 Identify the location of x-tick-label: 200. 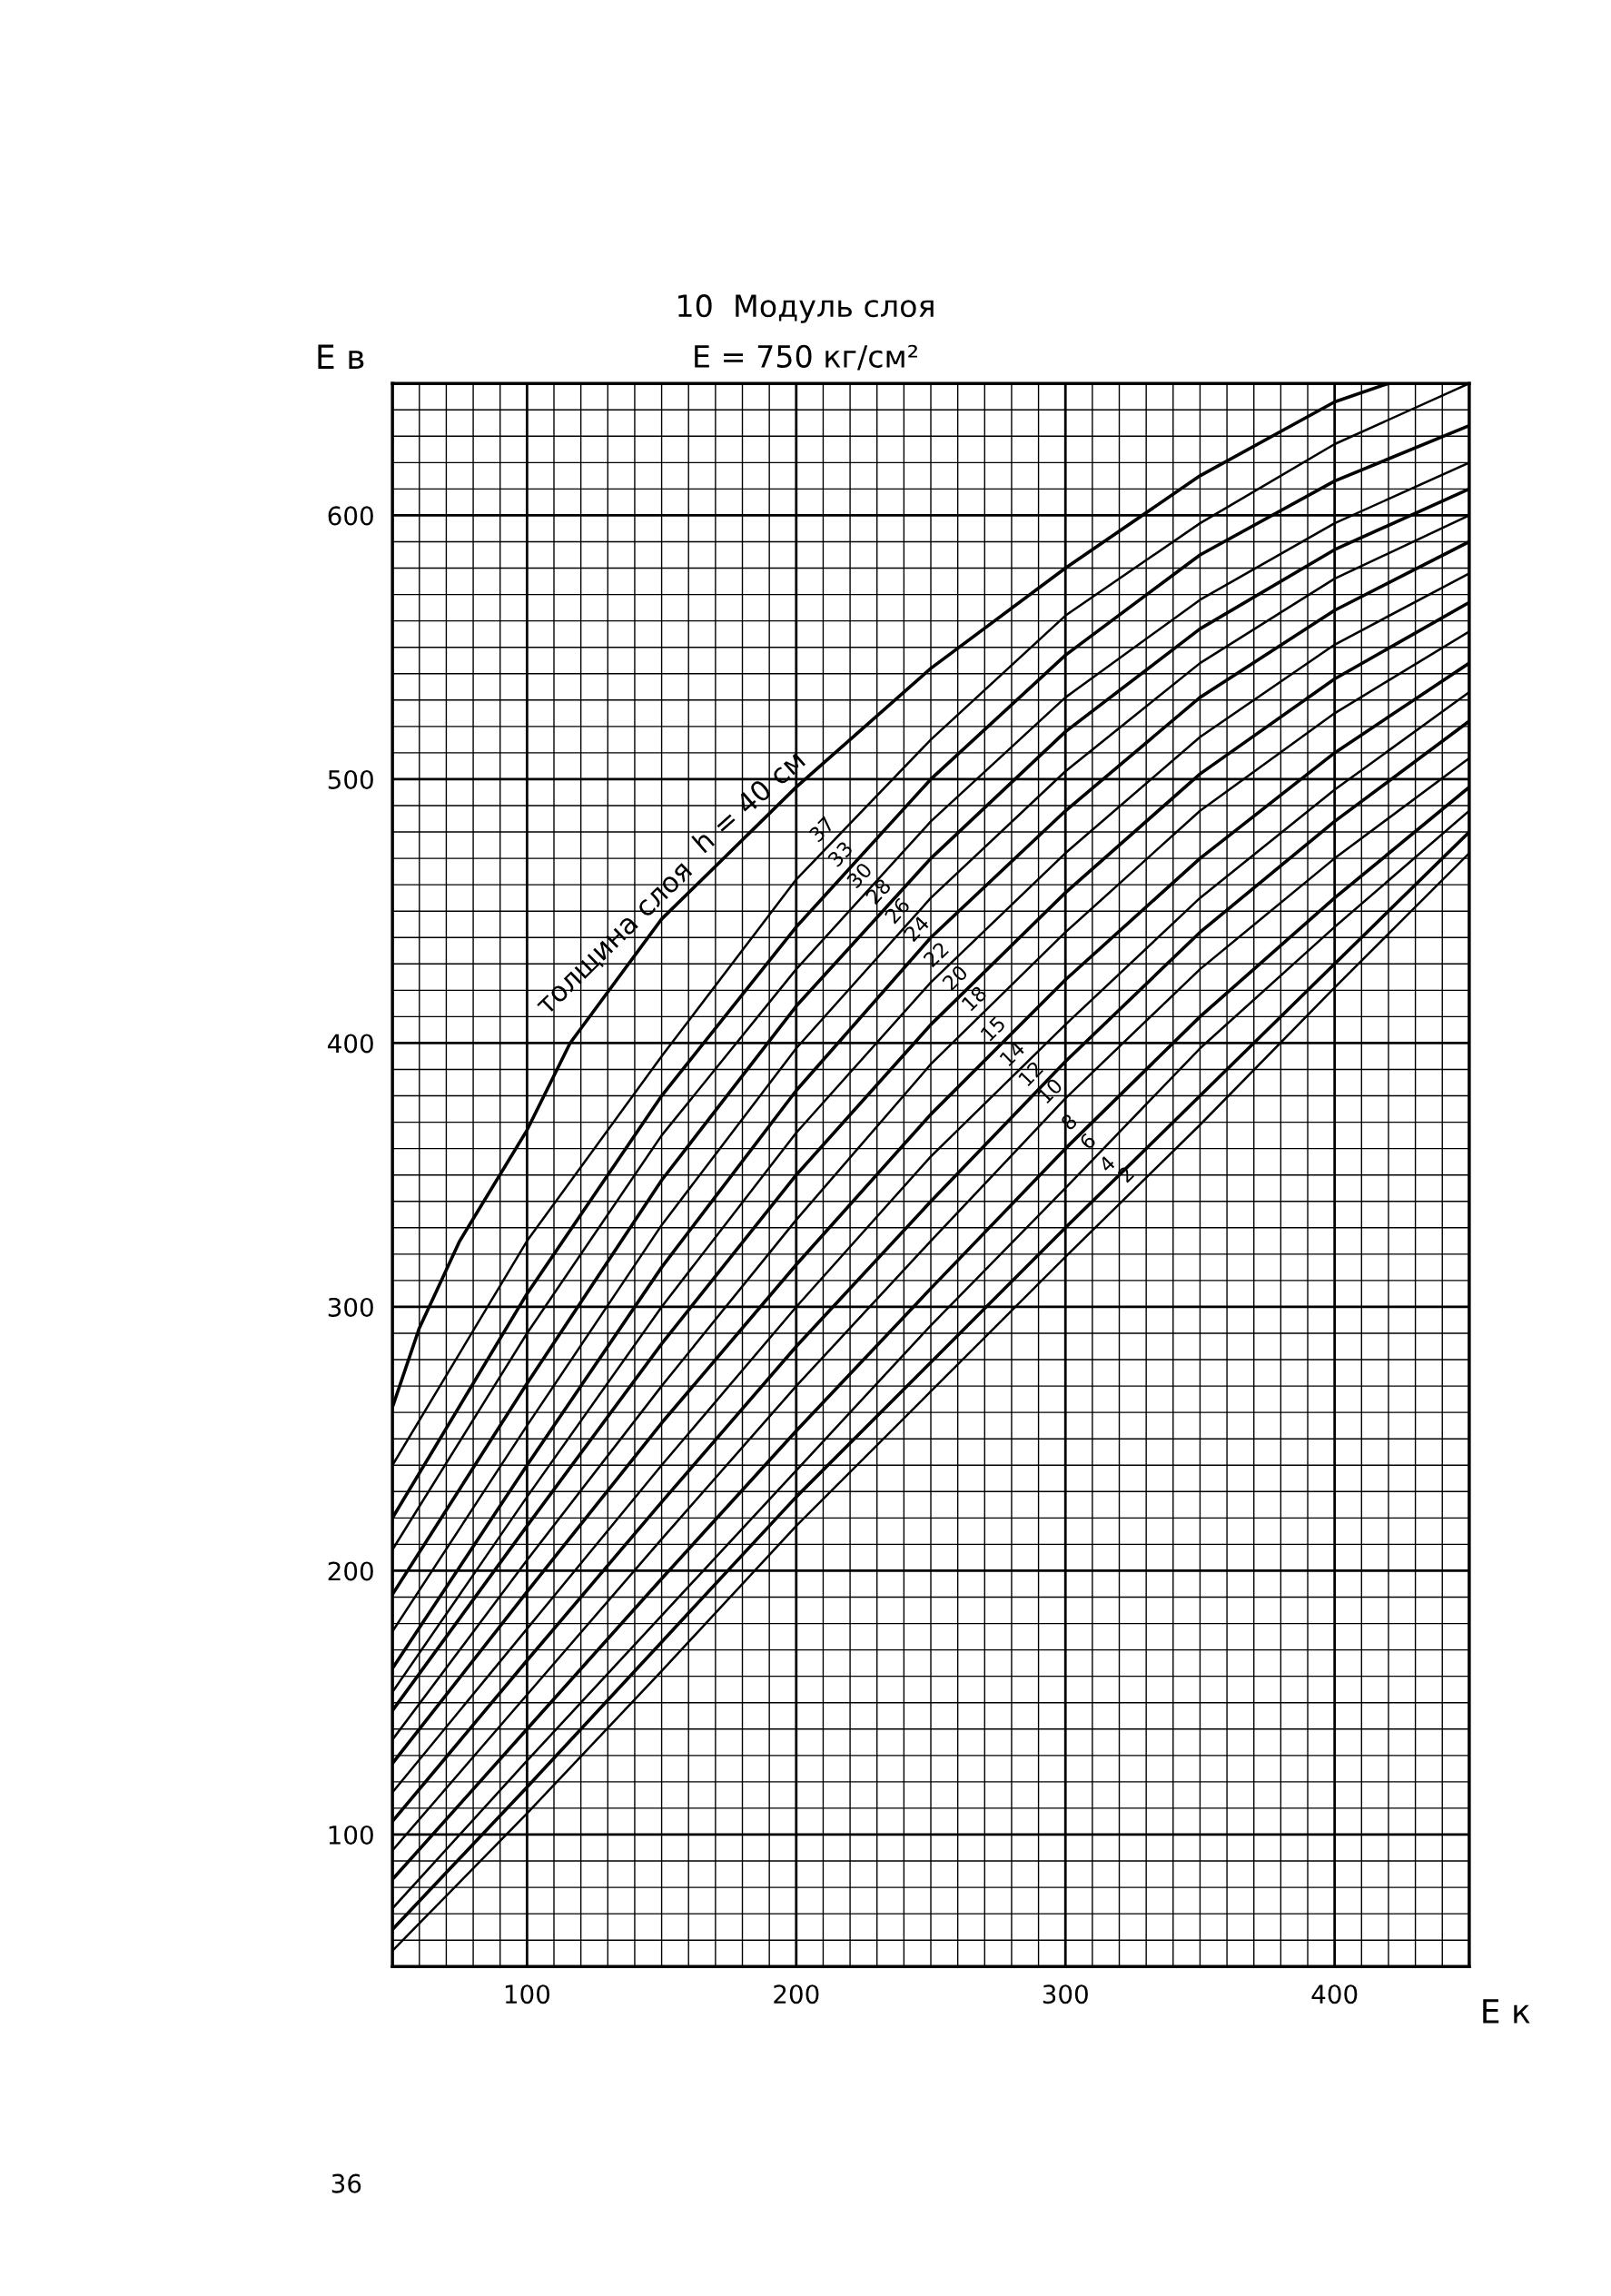
(796, 1994).